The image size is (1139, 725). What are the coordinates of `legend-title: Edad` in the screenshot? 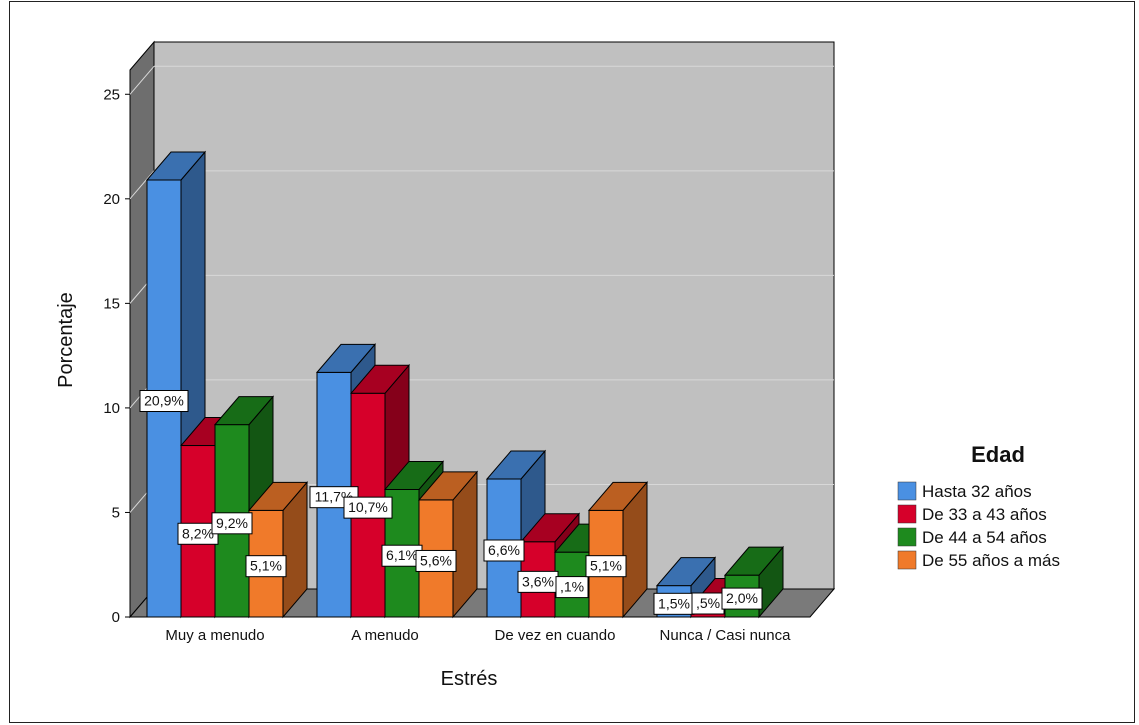 It's located at (998, 454).